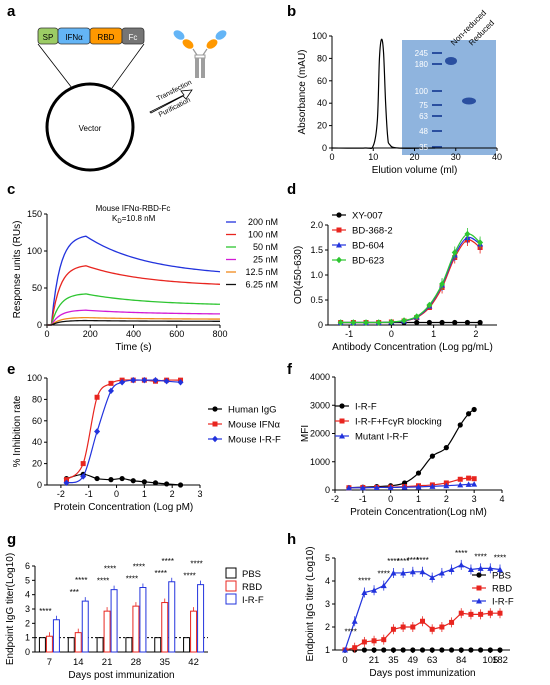  What do you see at coordinates (254, 440) in the screenshot?
I see `legend-label: Mouse I-R-F` at bounding box center [254, 440].